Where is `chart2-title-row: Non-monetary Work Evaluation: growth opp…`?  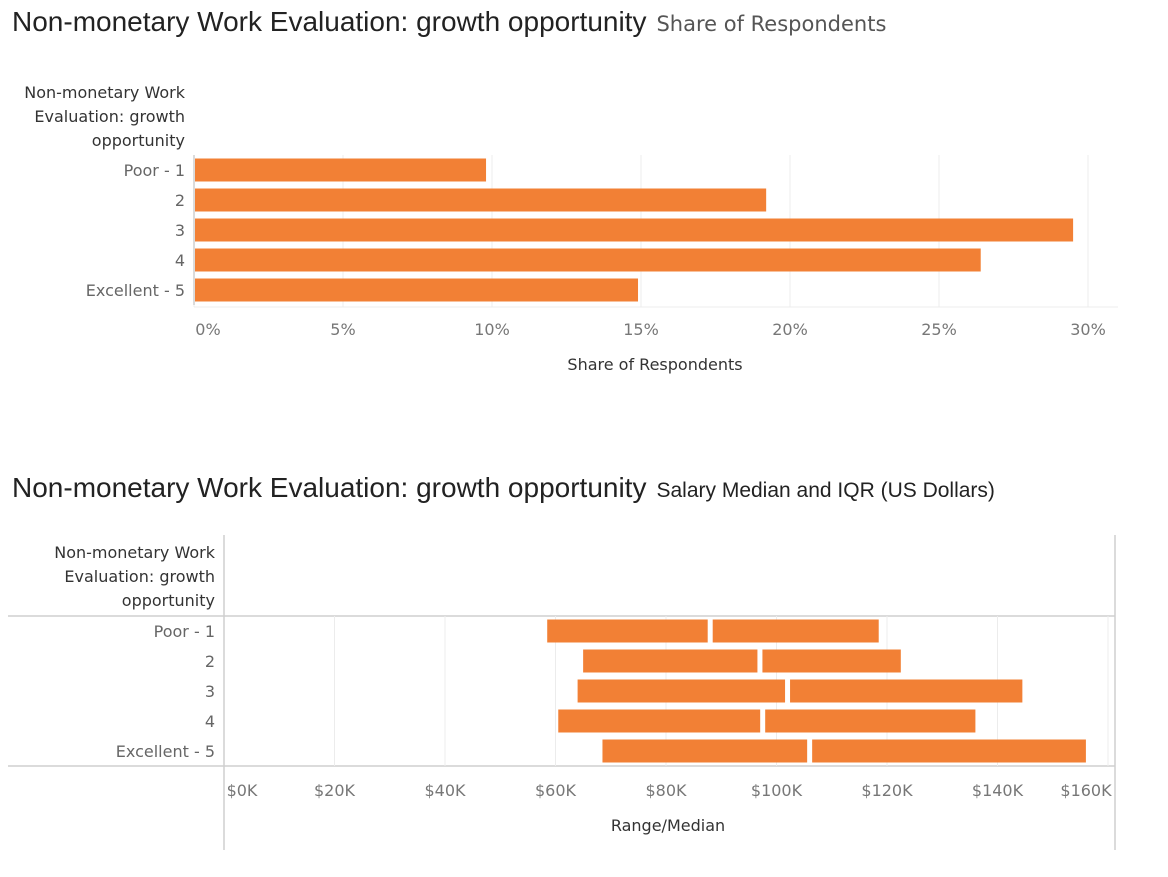 chart2-title-row: Non-monetary Work Evaluation: growth opp… is located at coordinates (503, 488).